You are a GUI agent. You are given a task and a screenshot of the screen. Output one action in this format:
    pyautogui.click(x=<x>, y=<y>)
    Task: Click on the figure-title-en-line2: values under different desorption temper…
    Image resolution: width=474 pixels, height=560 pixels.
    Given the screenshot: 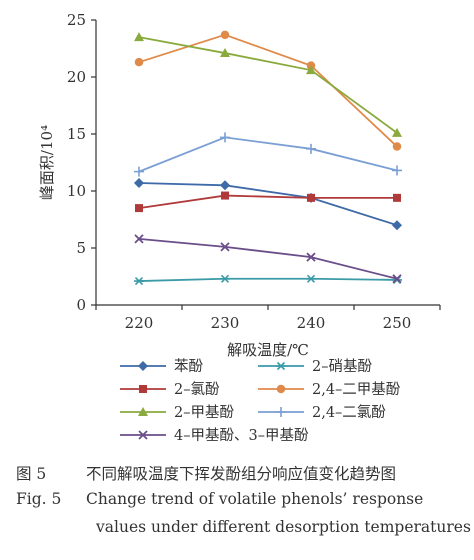 What is the action you would take?
    pyautogui.click(x=283, y=527)
    